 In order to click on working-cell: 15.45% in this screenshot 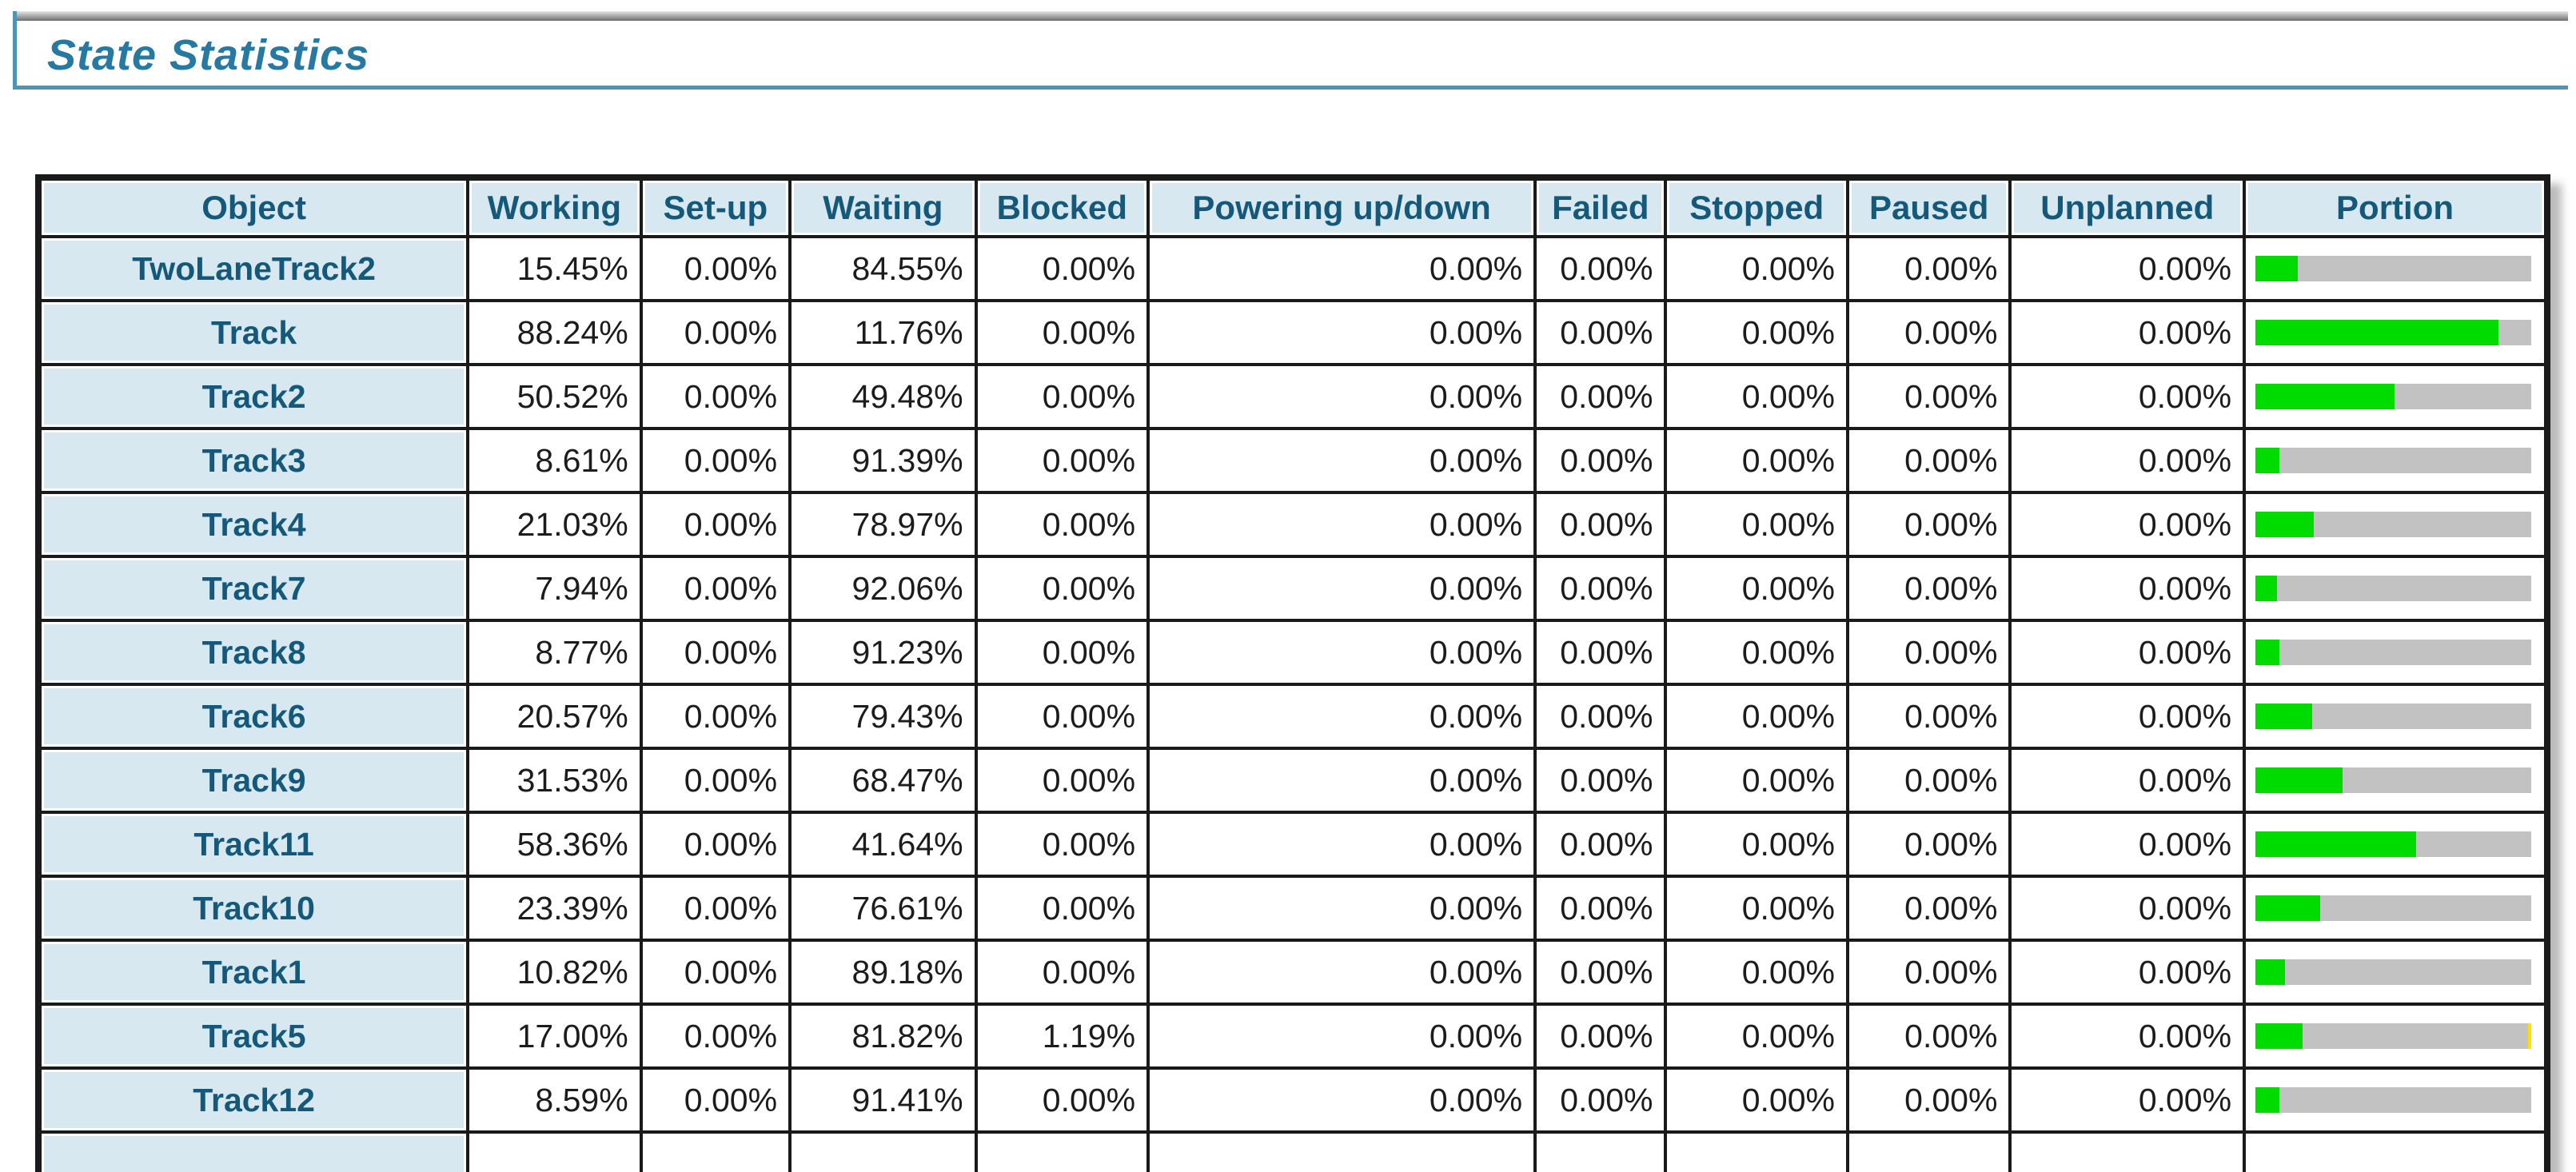, I will do `click(554, 268)`.